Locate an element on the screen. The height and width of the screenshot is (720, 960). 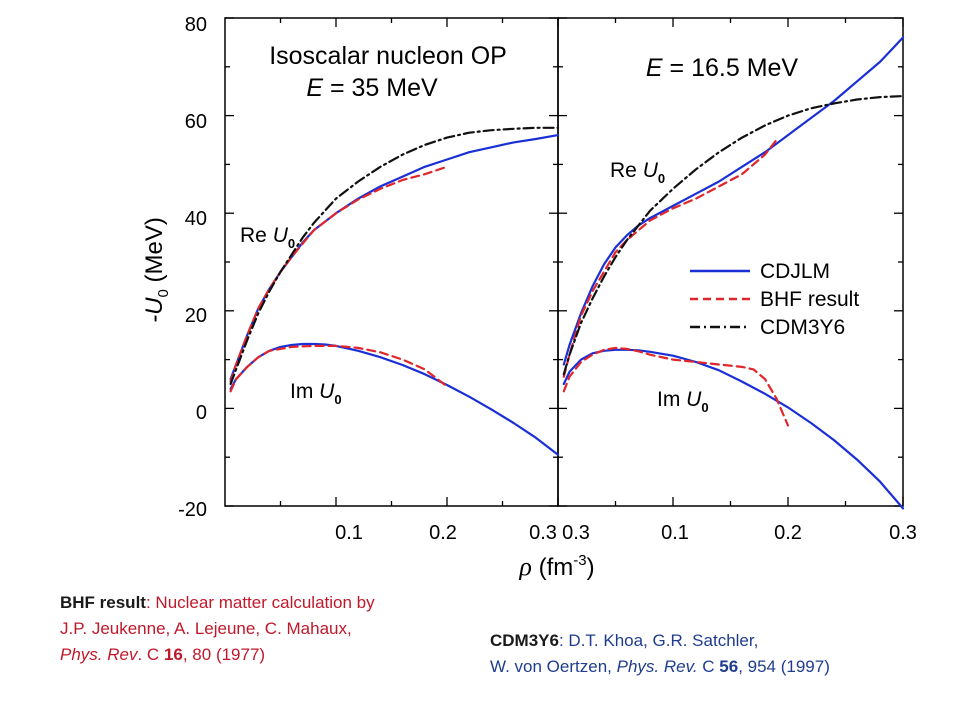
bhf-volume: 16 is located at coordinates (173, 654).